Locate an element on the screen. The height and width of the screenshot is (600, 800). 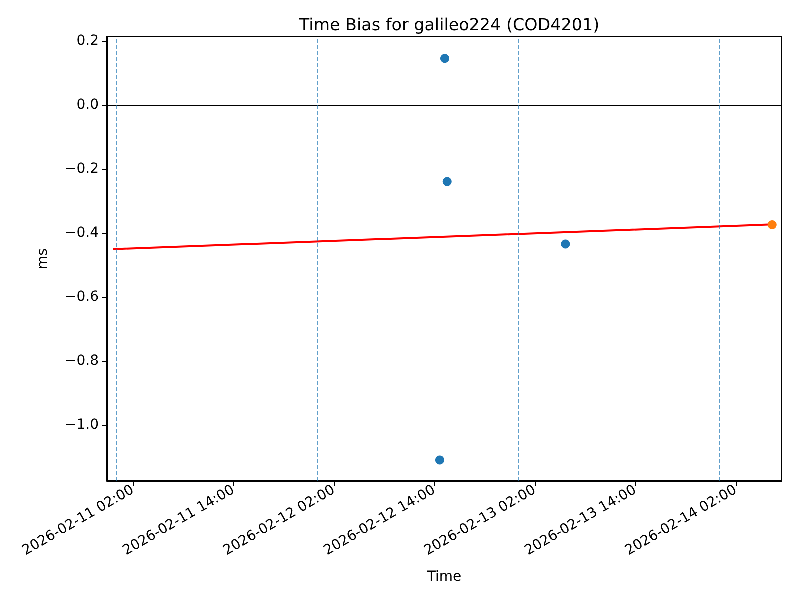
y-tick-label: −0.6 is located at coordinates (82, 297).